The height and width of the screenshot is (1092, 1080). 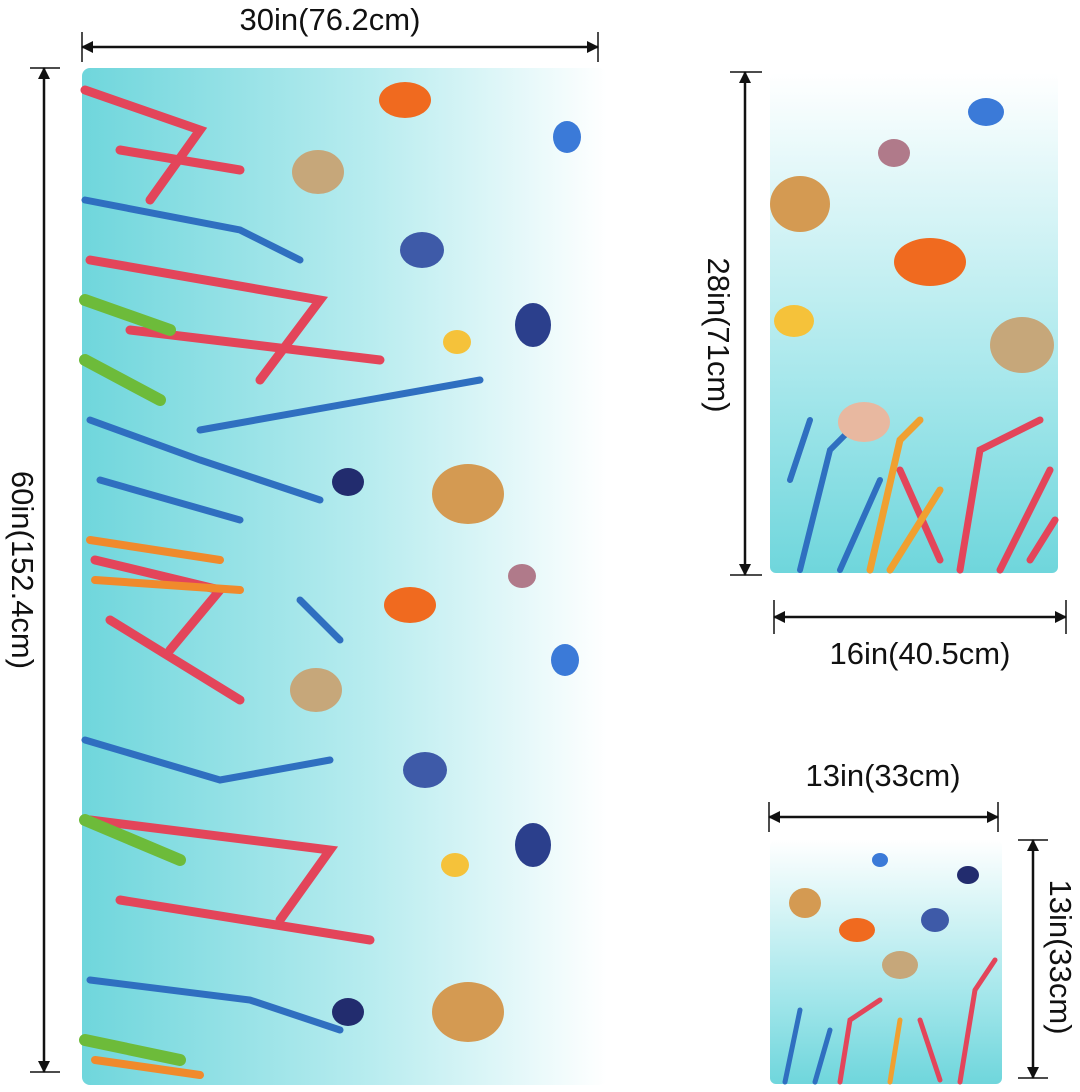 I want to click on height-label: 13in(33cm), so click(x=1060, y=956).